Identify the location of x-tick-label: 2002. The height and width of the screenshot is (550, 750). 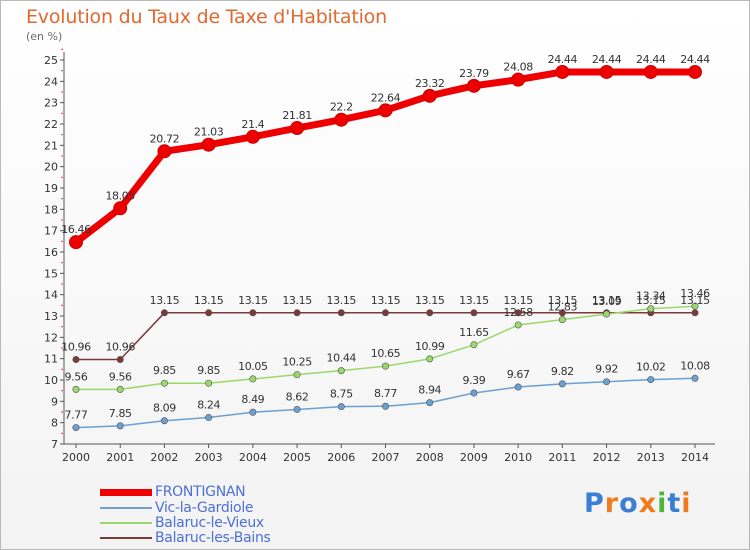
(164, 457).